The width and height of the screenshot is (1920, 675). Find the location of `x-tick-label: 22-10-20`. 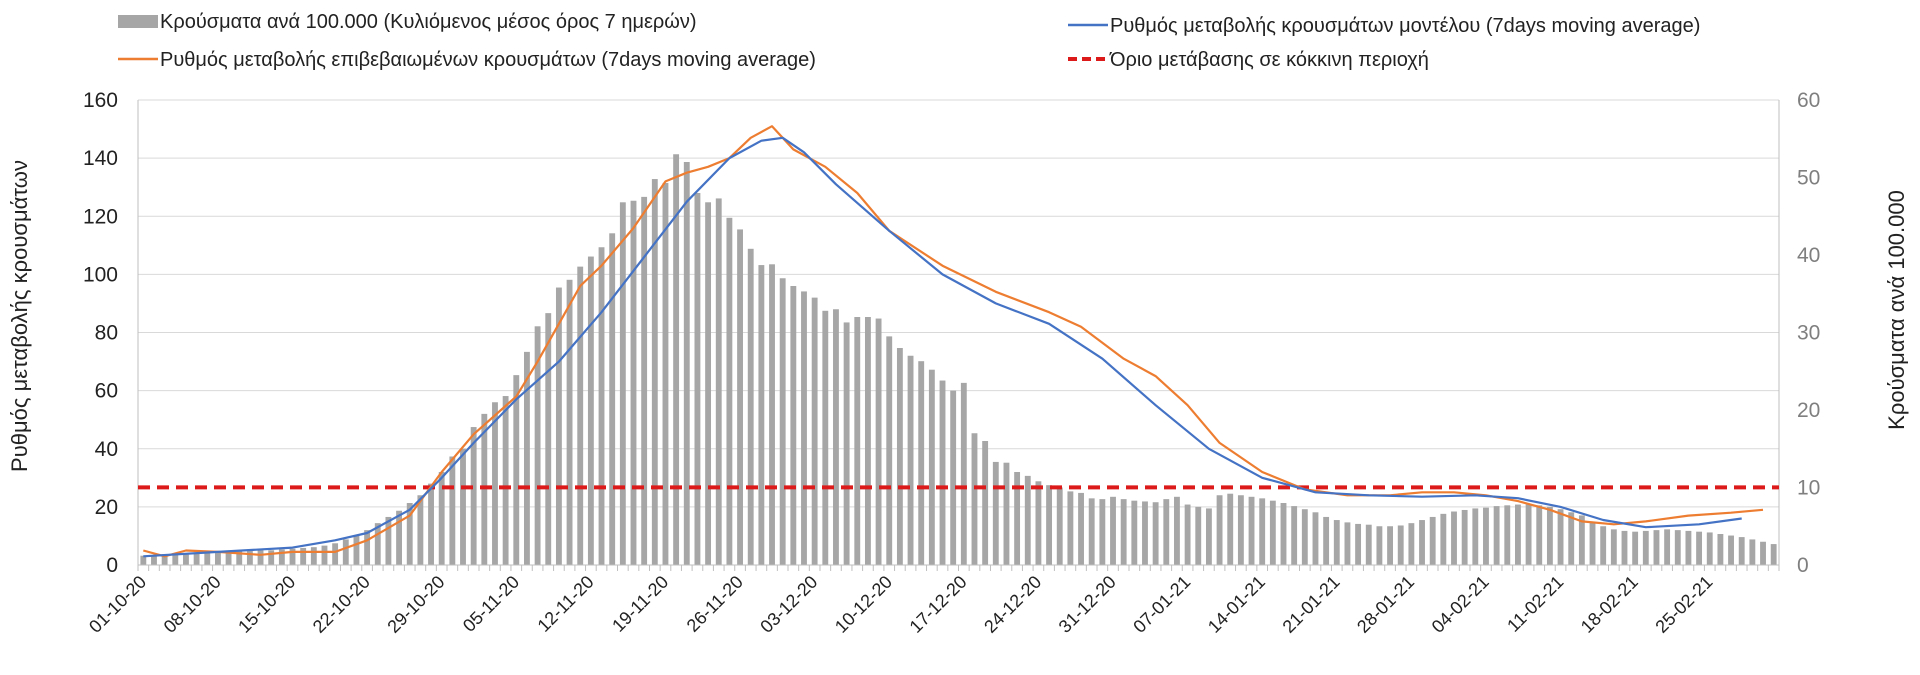

x-tick-label: 22-10-20 is located at coordinates (341, 604).